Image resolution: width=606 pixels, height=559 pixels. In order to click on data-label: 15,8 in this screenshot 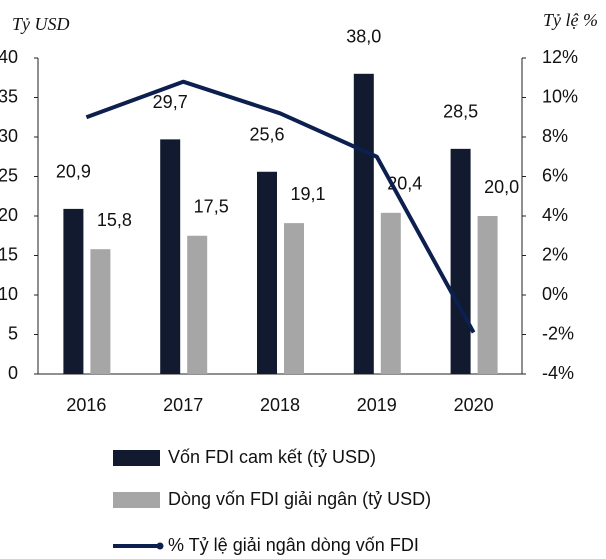, I will do `click(114, 220)`.